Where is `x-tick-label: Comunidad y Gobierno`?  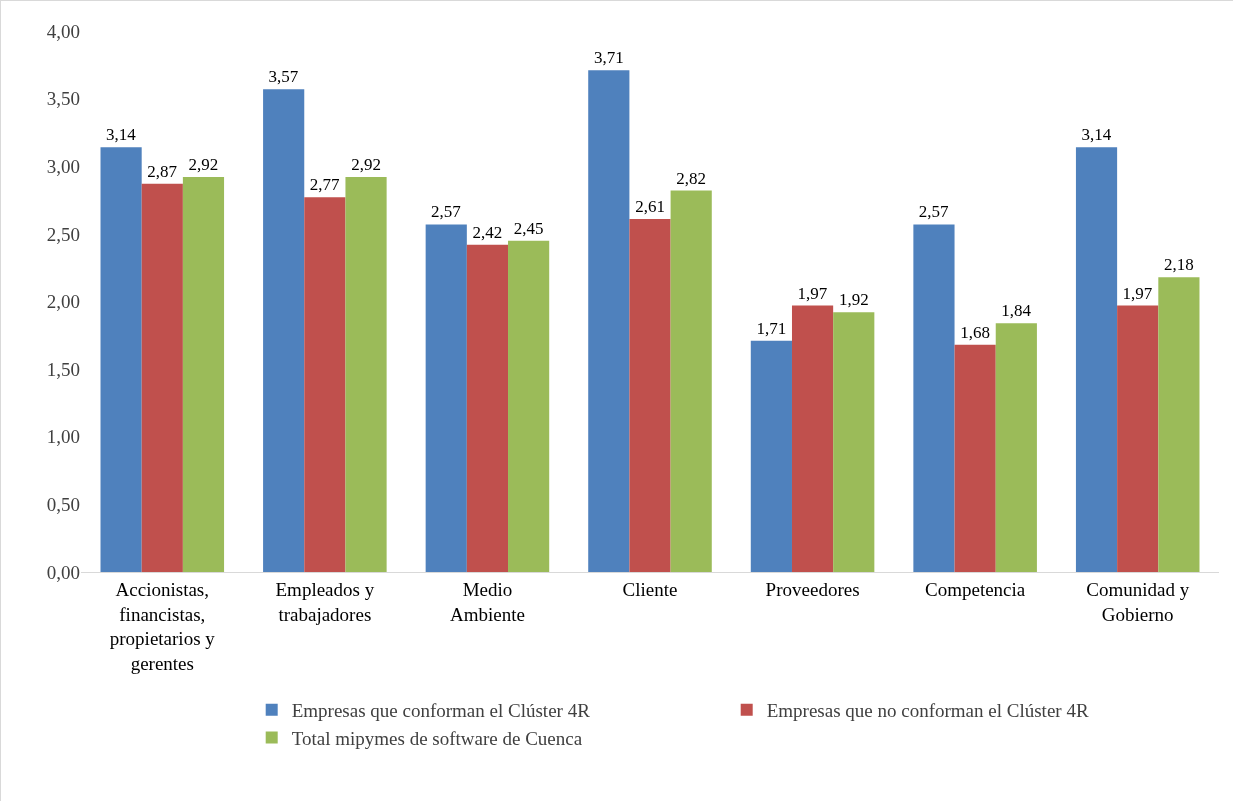 x-tick-label: Comunidad y Gobierno is located at coordinates (1138, 601).